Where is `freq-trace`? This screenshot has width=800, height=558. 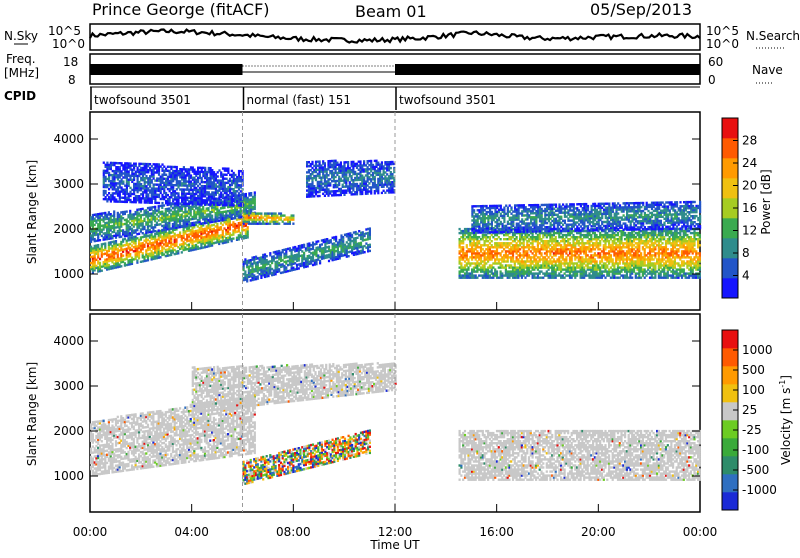
freq-trace is located at coordinates (395, 69).